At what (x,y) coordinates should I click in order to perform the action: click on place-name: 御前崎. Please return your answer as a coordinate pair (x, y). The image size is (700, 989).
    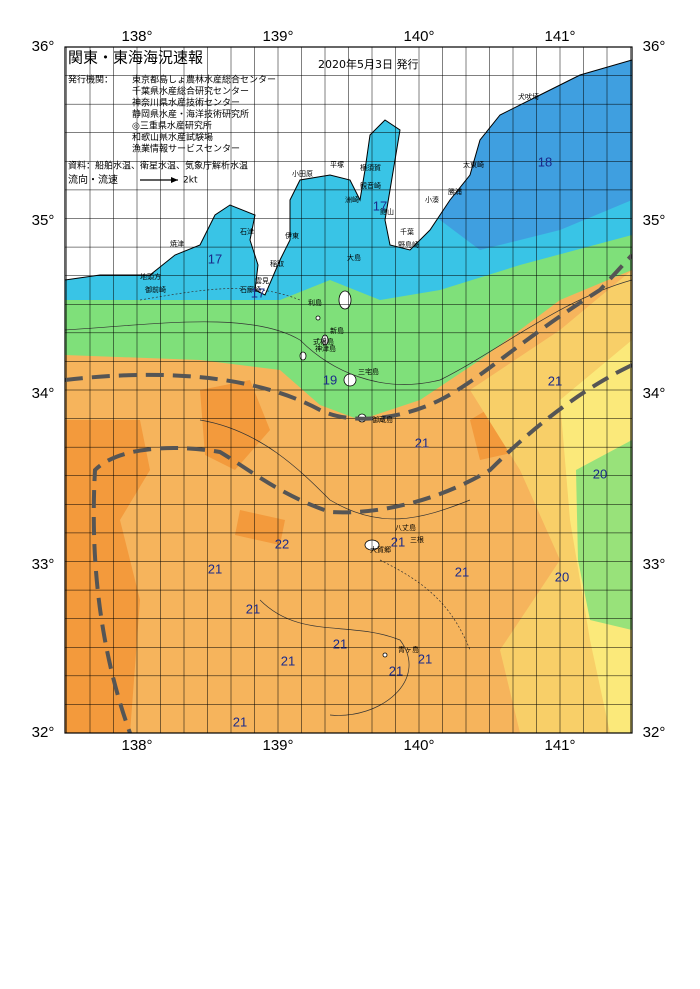
    Looking at the image, I should click on (155, 289).